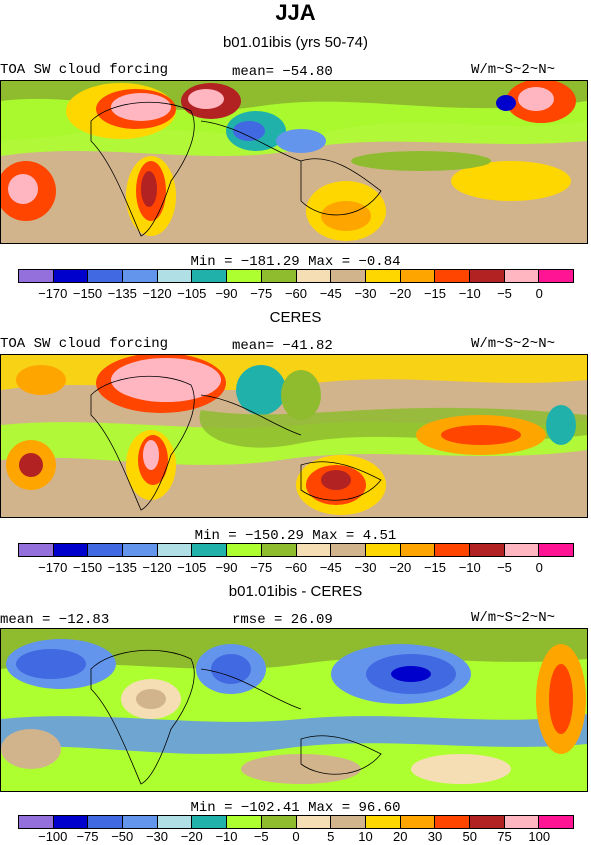  What do you see at coordinates (469, 836) in the screenshot?
I see `colorbar-tick-label: 50` at bounding box center [469, 836].